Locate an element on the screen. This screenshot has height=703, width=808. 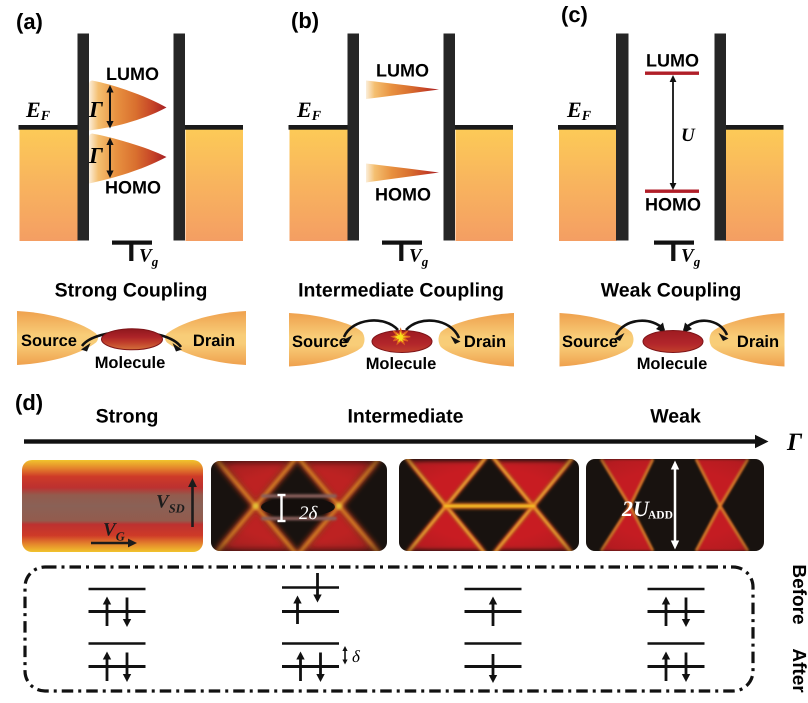
svg-text: 2δ is located at coordinates (309, 513).